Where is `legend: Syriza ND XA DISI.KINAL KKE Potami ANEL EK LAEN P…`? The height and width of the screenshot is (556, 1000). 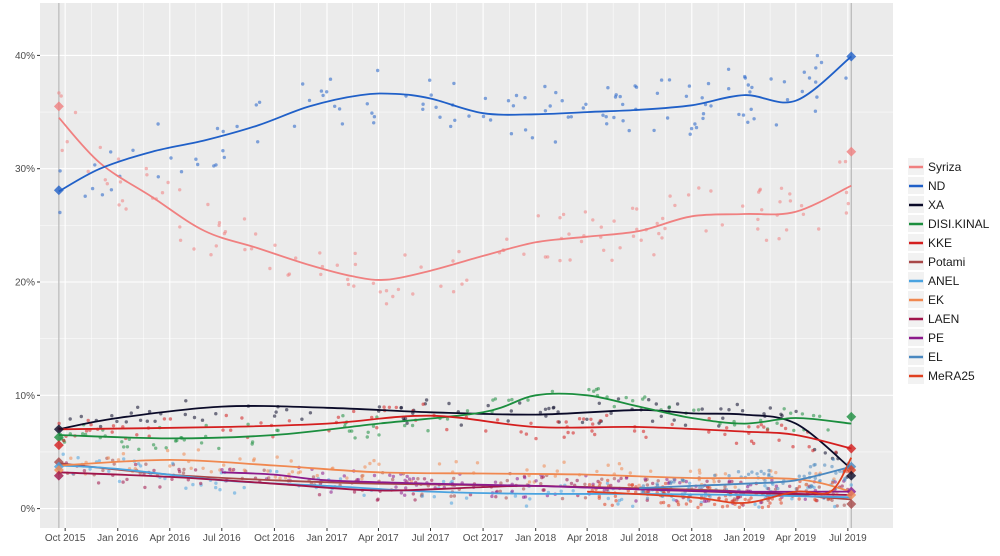
legend: Syriza ND XA DISI.KINAL KKE Potami ANEL EK LAEN P… is located at coordinates (950, 273).